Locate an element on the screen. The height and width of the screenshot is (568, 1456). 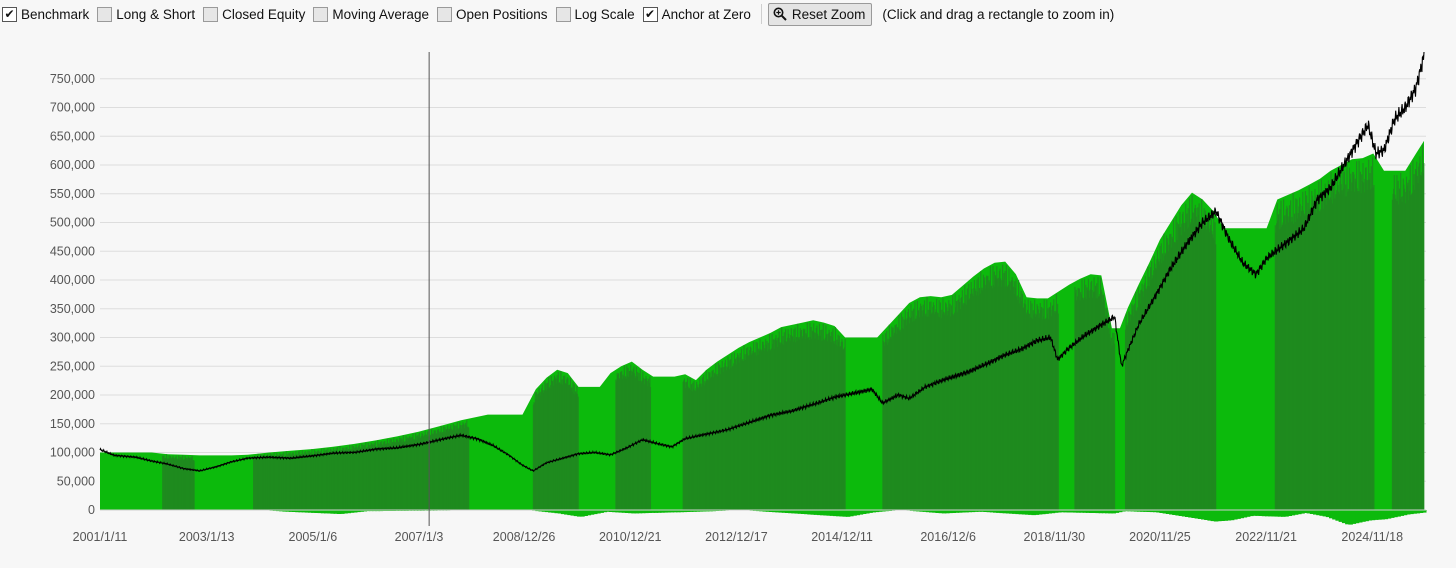
option-anchor-at-zero: ✔ Anchor at Zero is located at coordinates (696, 14).